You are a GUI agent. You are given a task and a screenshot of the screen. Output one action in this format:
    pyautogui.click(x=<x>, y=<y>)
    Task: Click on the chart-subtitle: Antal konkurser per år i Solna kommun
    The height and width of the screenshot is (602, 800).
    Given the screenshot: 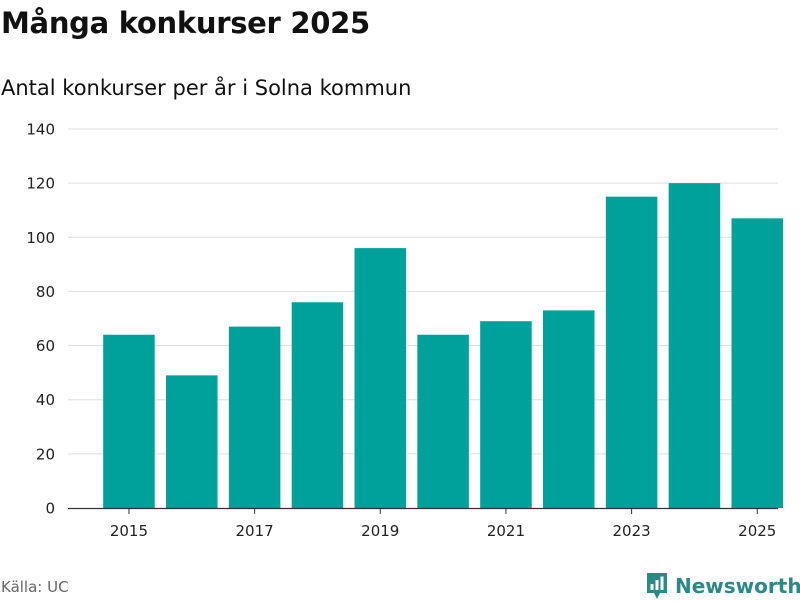 What is the action you would take?
    pyautogui.click(x=206, y=88)
    